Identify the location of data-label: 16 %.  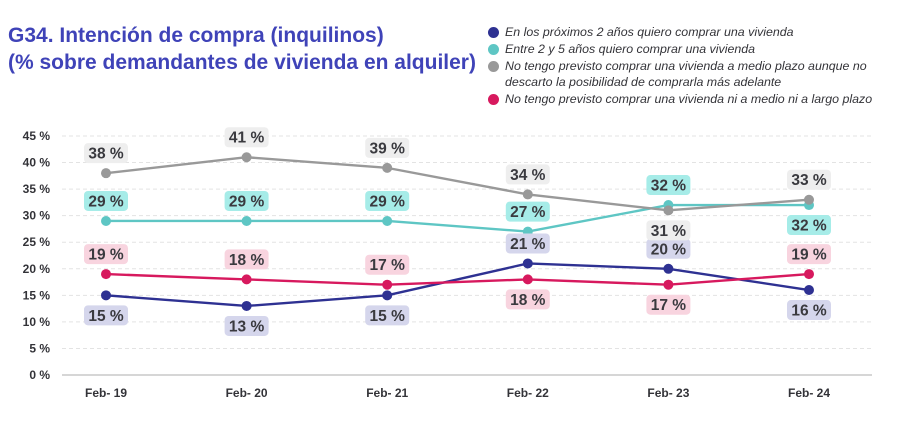
(809, 311).